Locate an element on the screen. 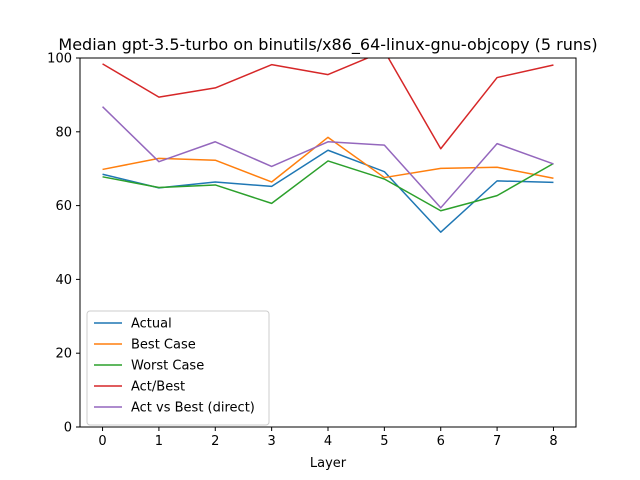 This screenshot has width=640, height=480. x-tick-label: 4 is located at coordinates (328, 441).